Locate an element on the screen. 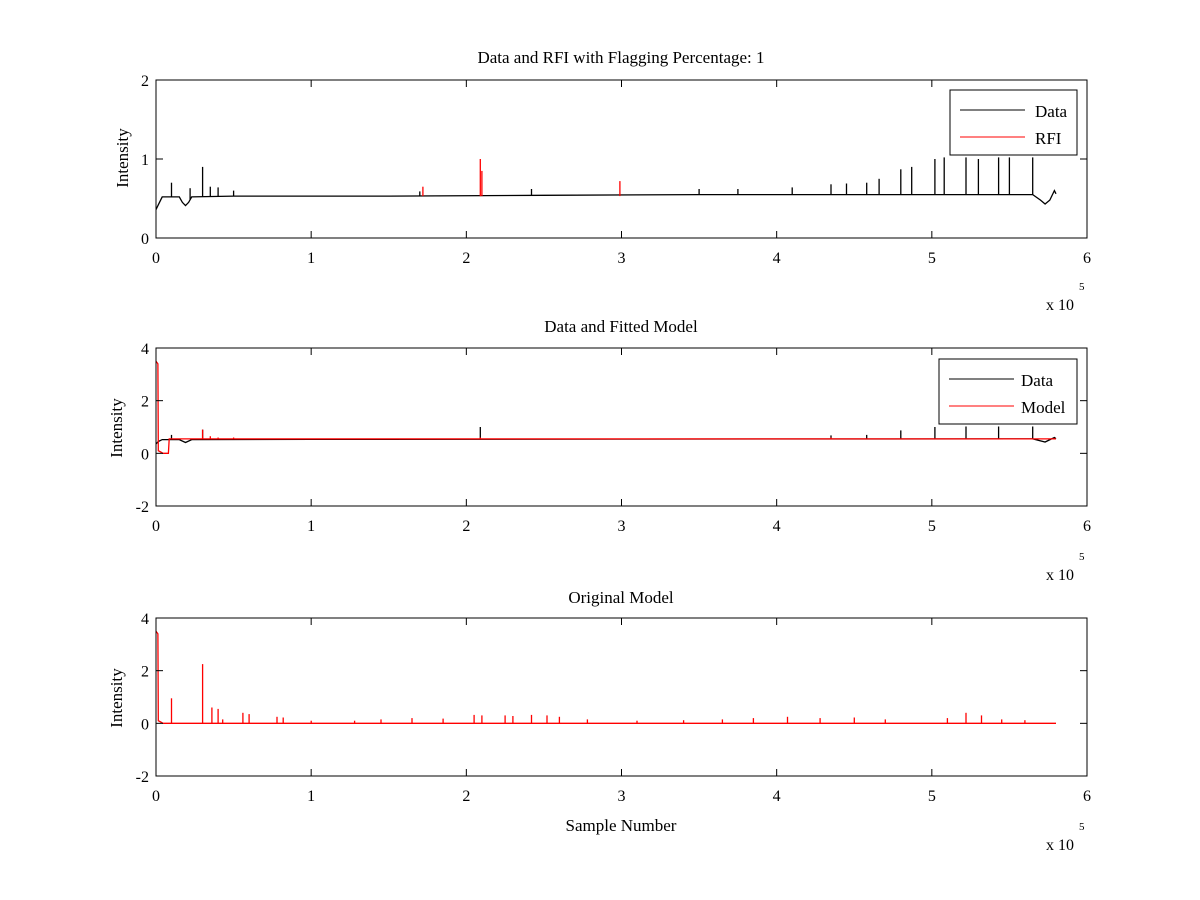  panel-1-x-scale-exponent: 5 is located at coordinates (1082, 287).